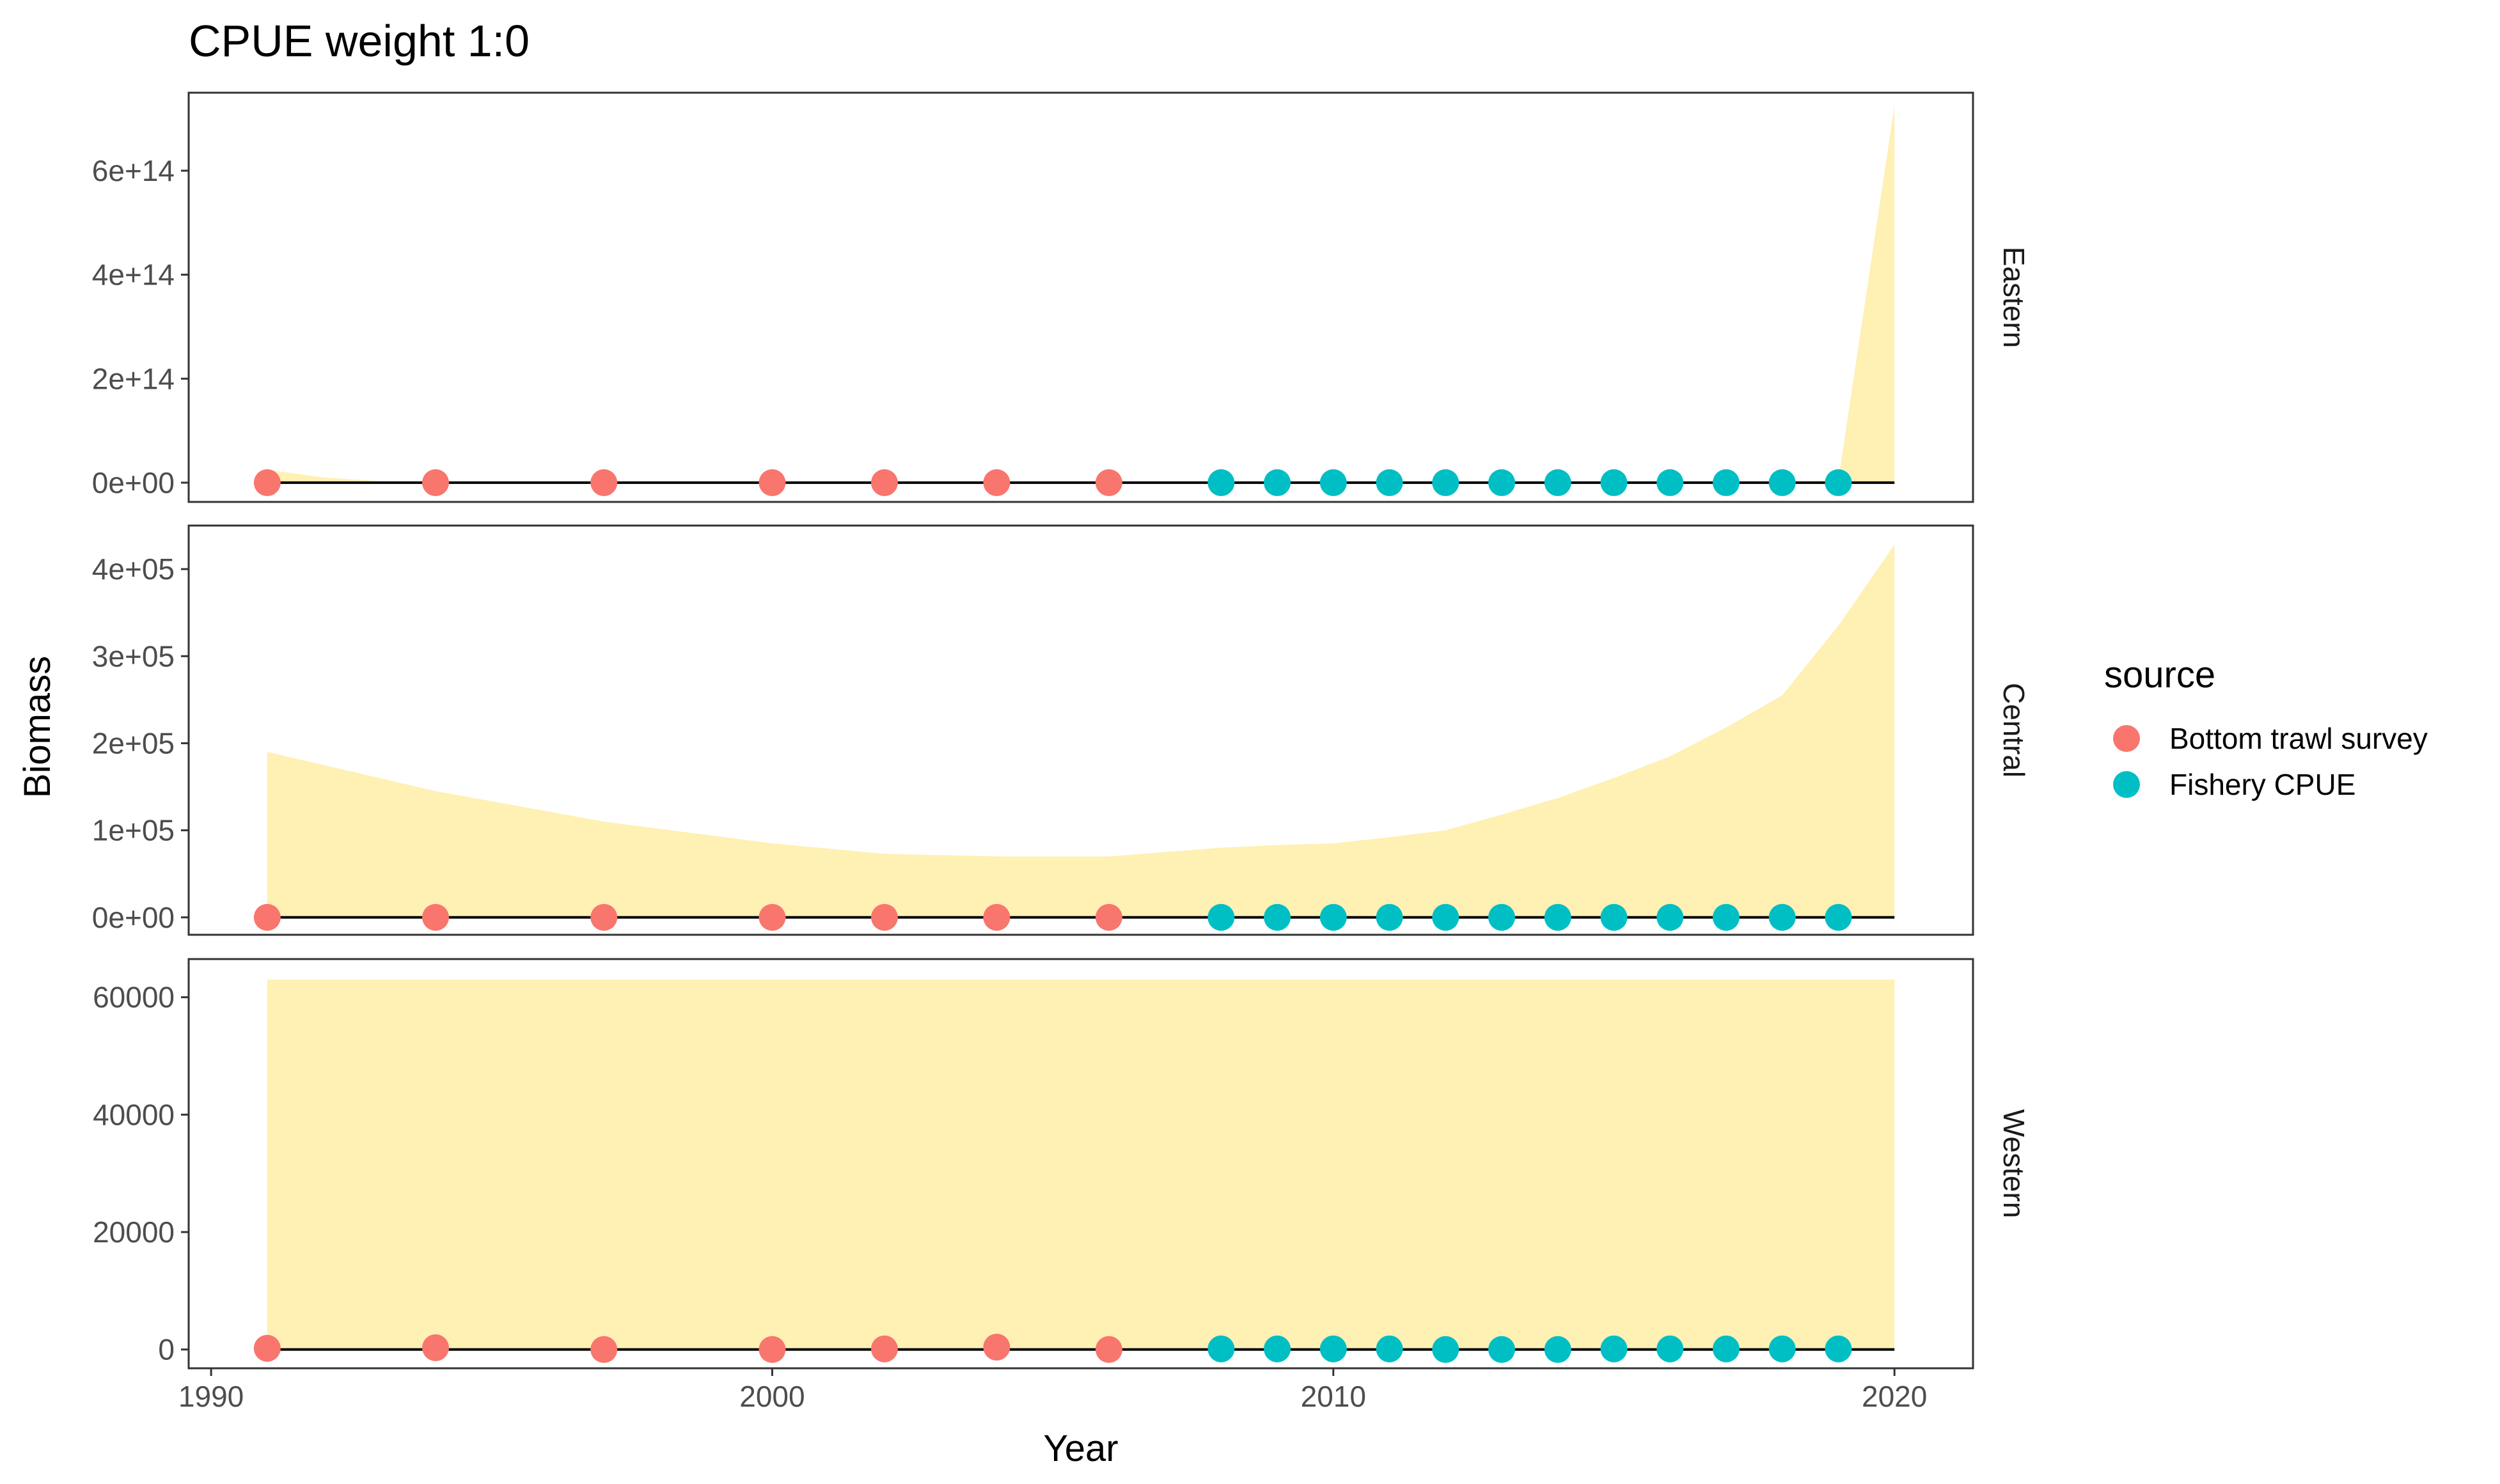 The height and width of the screenshot is (1484, 2500). Describe the element at coordinates (134, 1114) in the screenshot. I see `y-tick-label: 40000` at that location.